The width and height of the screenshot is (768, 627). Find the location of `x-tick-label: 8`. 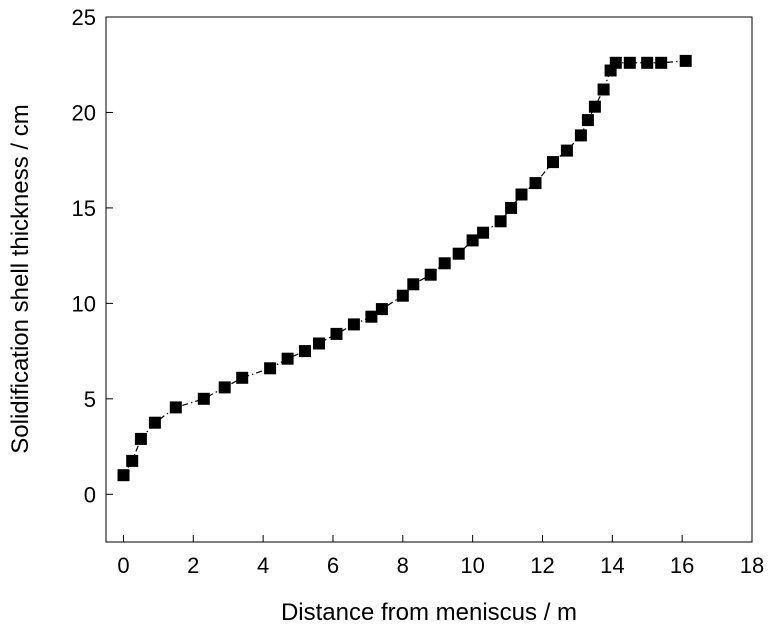

x-tick-label: 8 is located at coordinates (403, 565).